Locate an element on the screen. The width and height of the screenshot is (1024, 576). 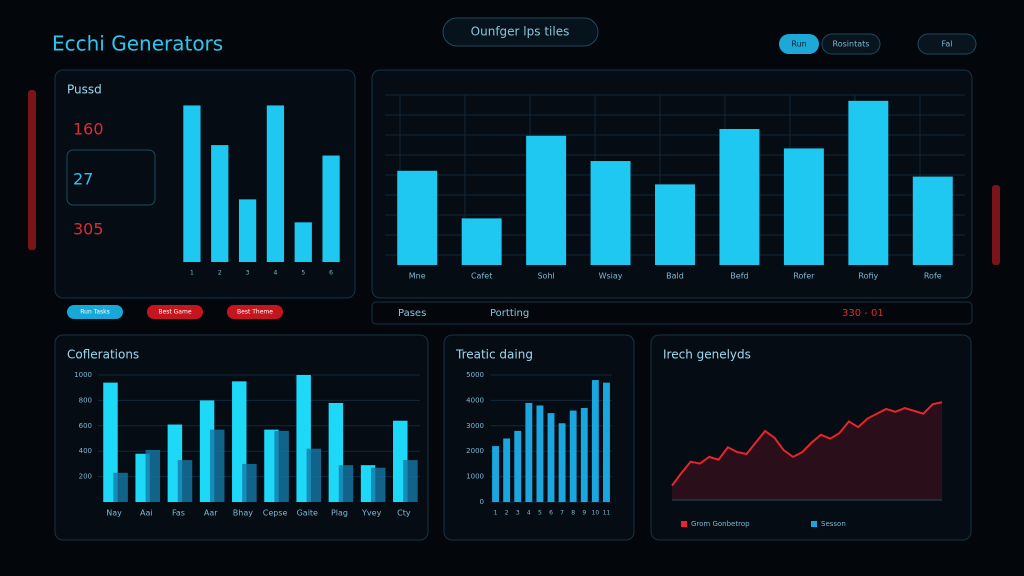
x-tick-label: Gaite is located at coordinates (307, 513).